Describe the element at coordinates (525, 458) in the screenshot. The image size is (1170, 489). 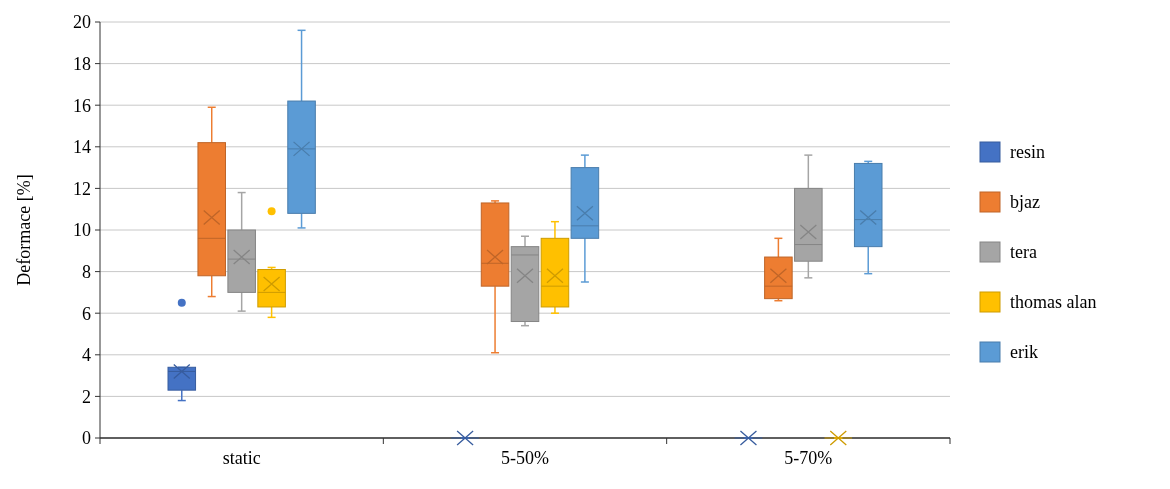
I see `x-tick-label: 5-50%` at that location.